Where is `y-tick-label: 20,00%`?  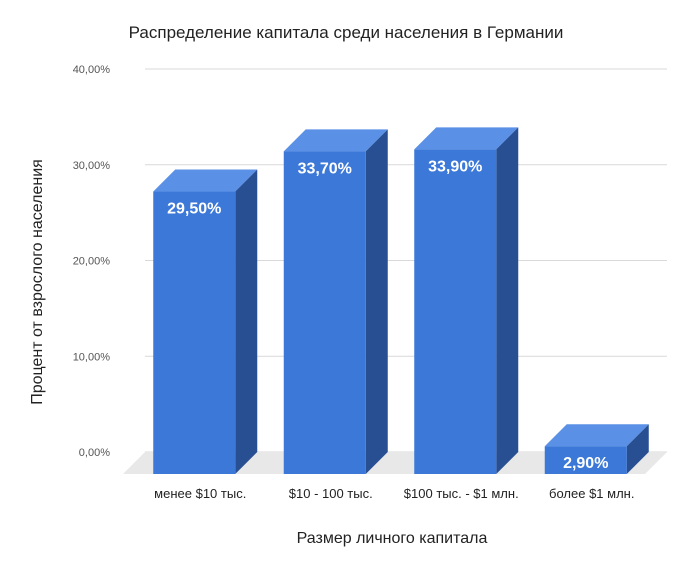 y-tick-label: 20,00% is located at coordinates (92, 262).